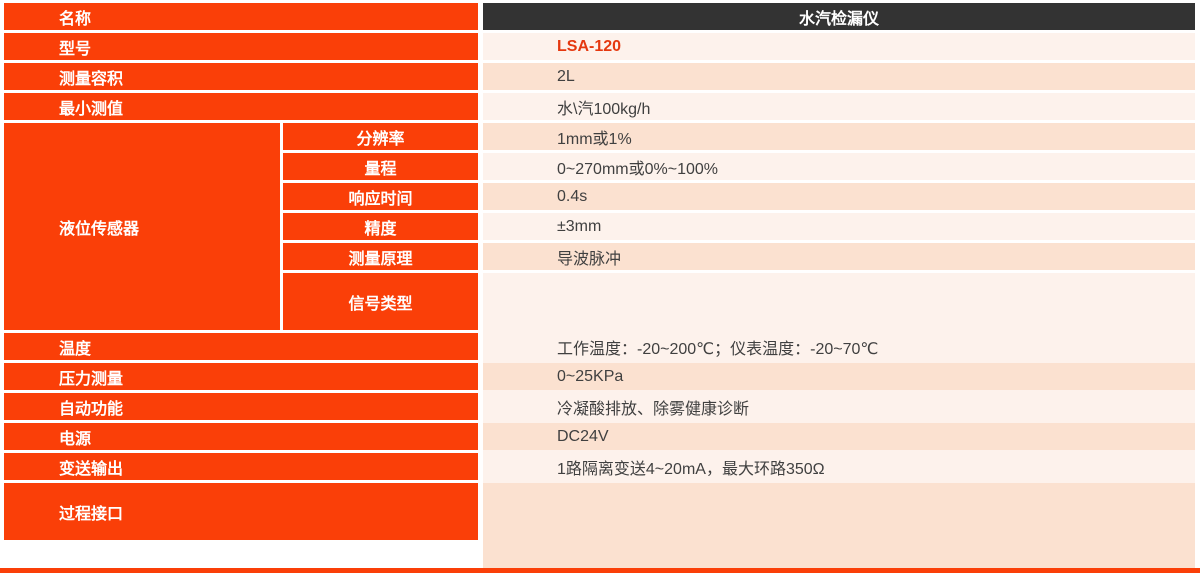 This screenshot has width=1200, height=573. I want to click on label-name: 名称, so click(241, 16).